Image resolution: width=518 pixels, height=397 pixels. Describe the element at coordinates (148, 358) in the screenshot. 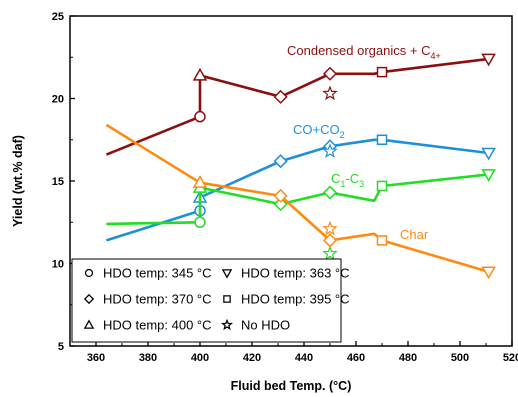

I see `x-tick-label: 380` at that location.